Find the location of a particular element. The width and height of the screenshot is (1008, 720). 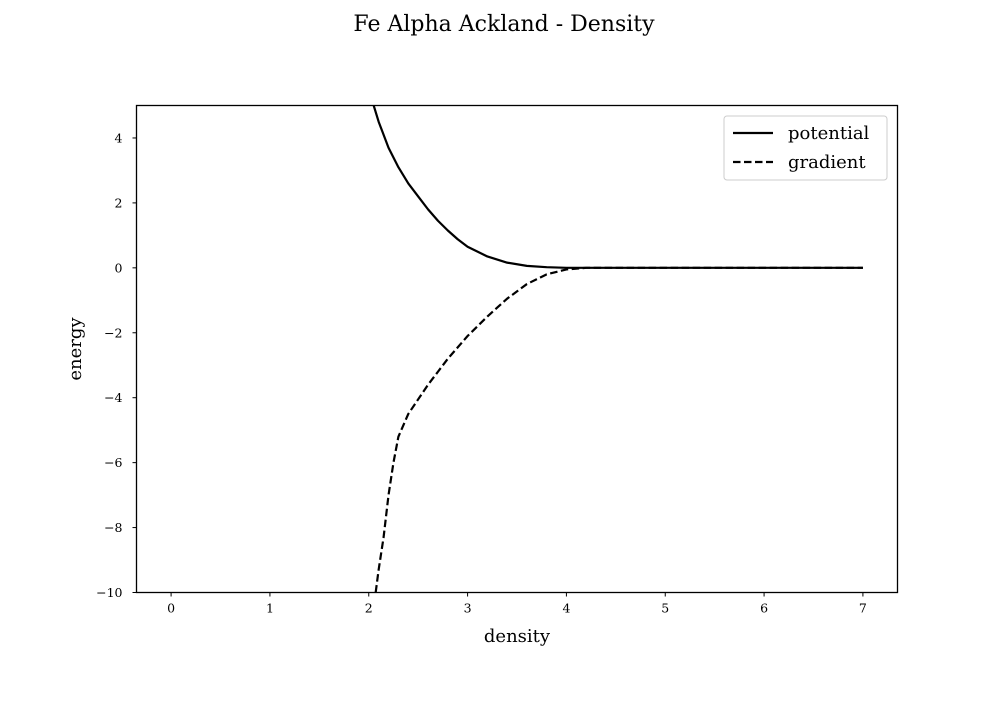

legend: potential gradient is located at coordinates (805, 148).